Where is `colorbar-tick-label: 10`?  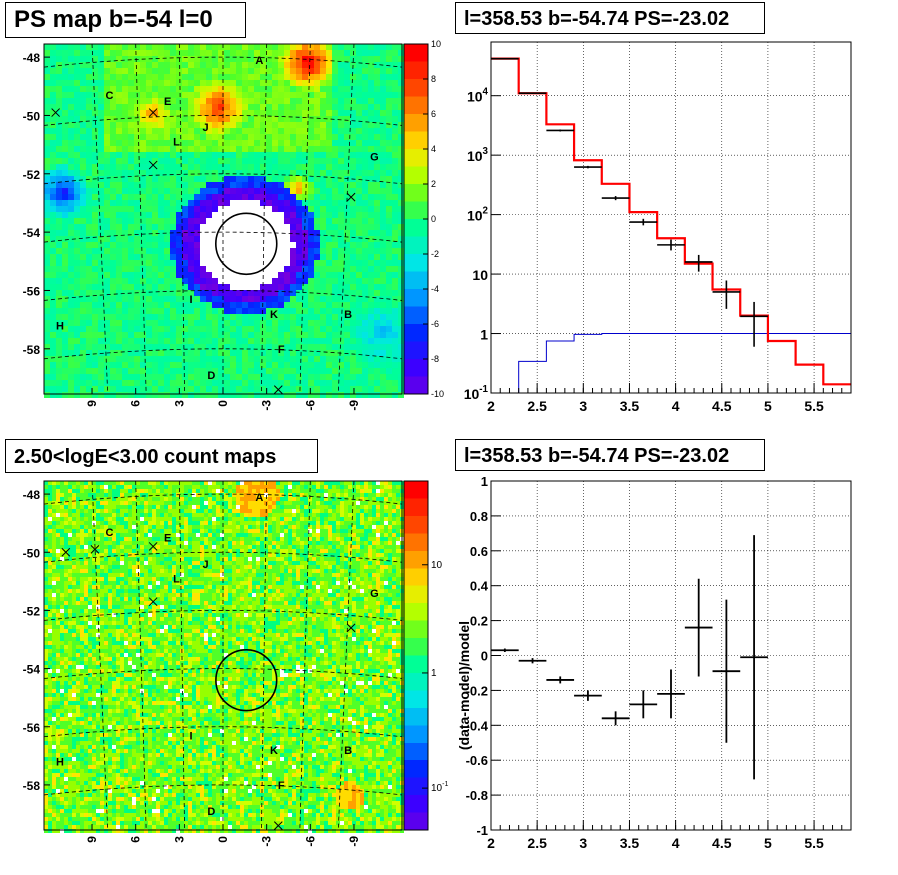
colorbar-tick-label: 10 is located at coordinates (436, 44).